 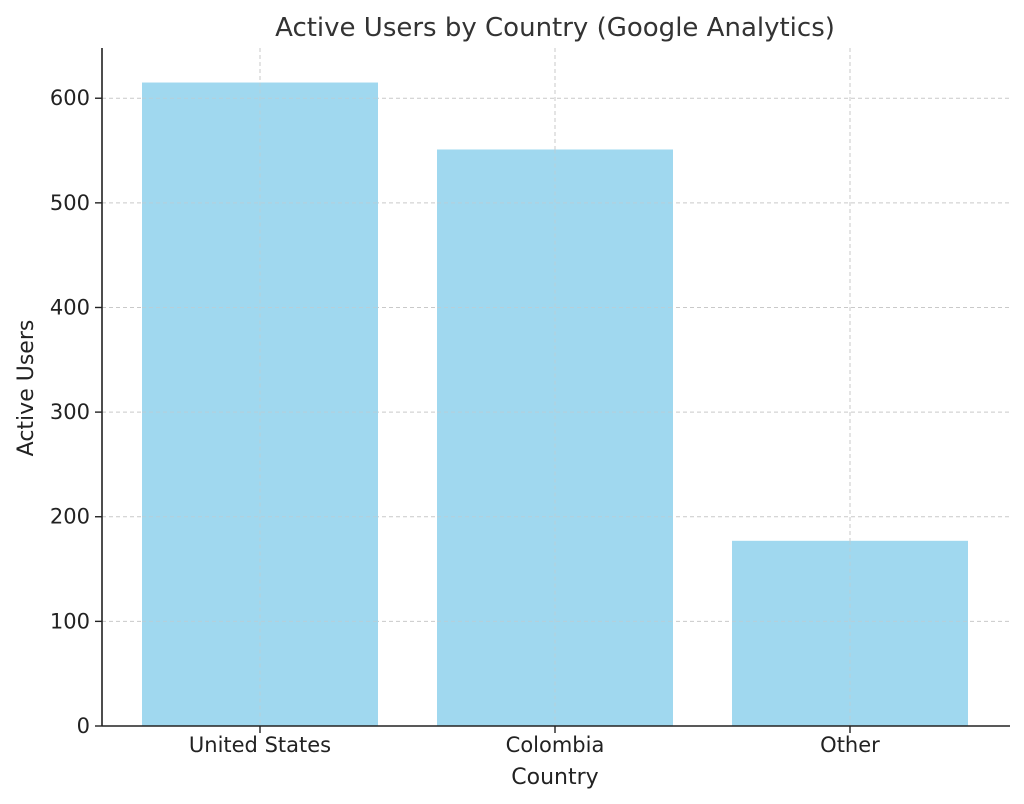 What do you see at coordinates (70, 98) in the screenshot?
I see `y-tick-label: 600` at bounding box center [70, 98].